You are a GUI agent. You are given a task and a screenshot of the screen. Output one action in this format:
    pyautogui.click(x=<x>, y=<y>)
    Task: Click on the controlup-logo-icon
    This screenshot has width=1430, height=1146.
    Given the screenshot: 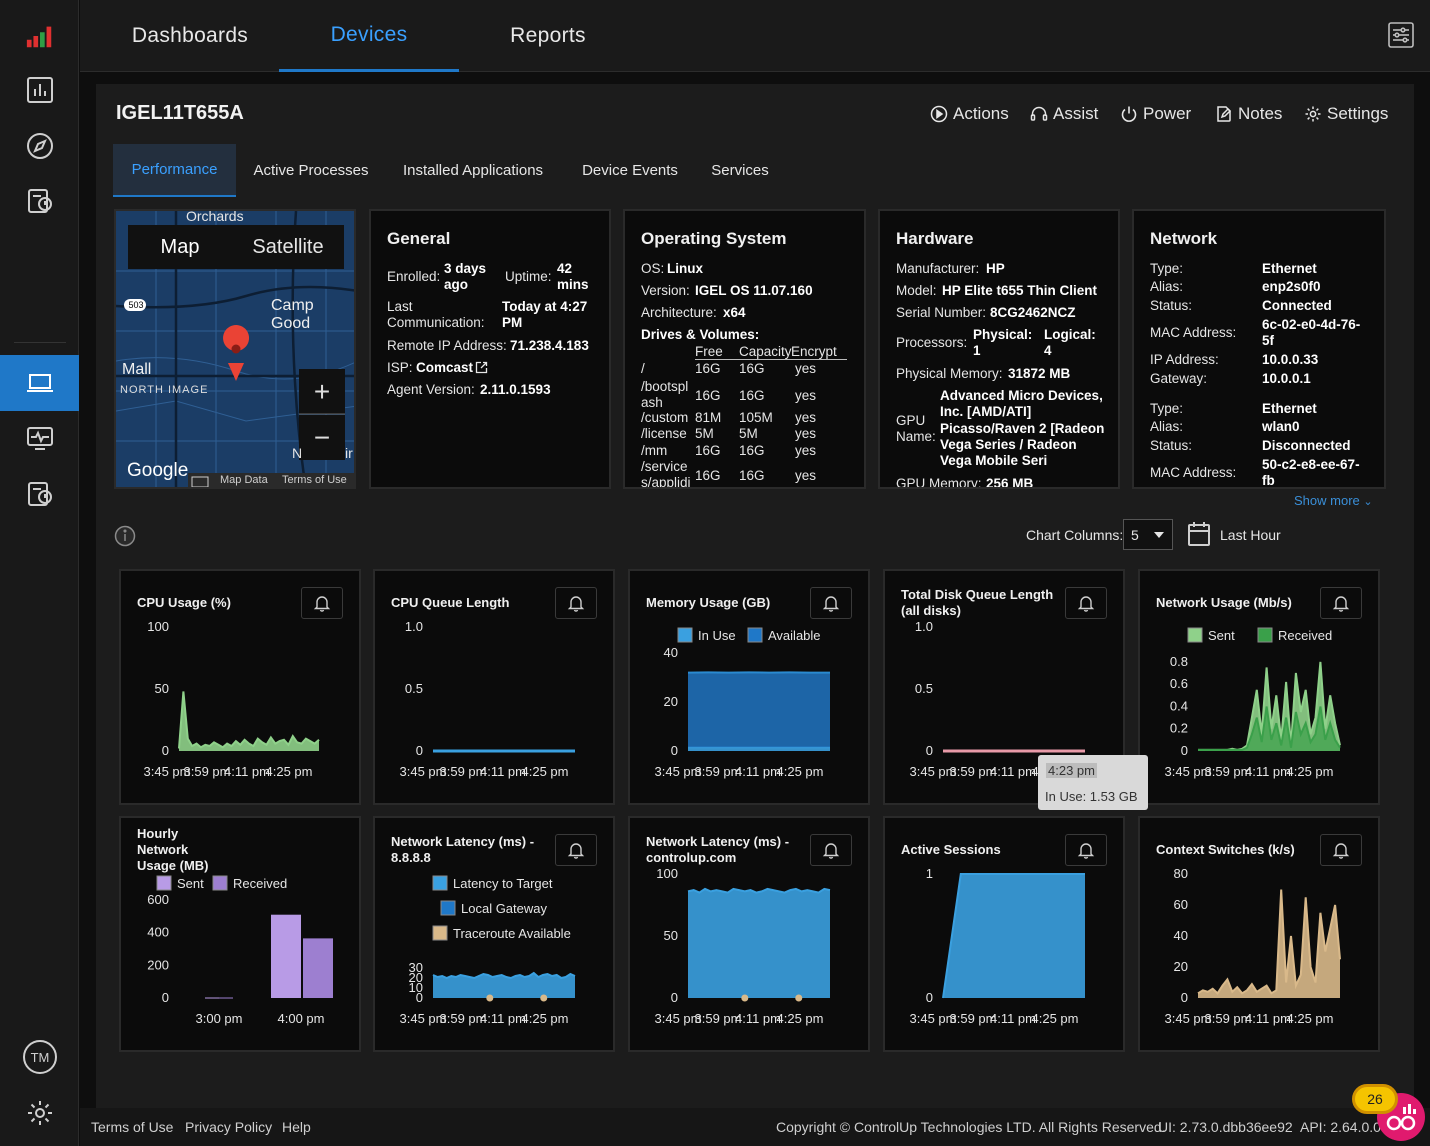 What is the action you would take?
    pyautogui.click(x=39, y=36)
    